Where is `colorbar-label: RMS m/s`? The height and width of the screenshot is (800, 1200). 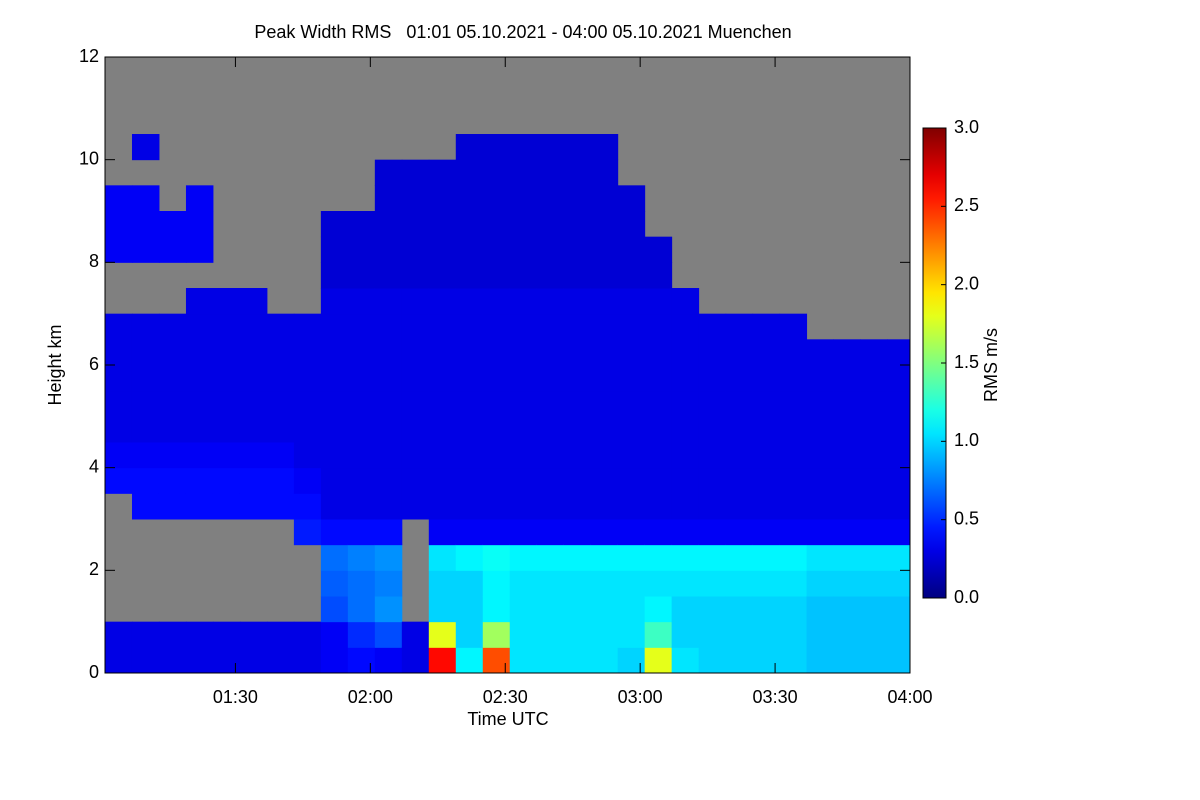 colorbar-label: RMS m/s is located at coordinates (991, 365).